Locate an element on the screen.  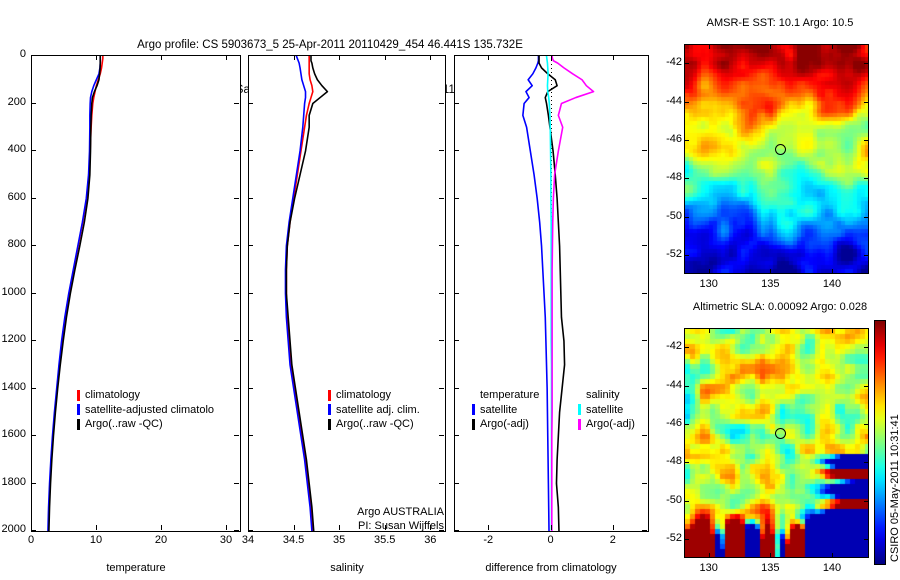
legend-group-header: temperature is located at coordinates (510, 395).